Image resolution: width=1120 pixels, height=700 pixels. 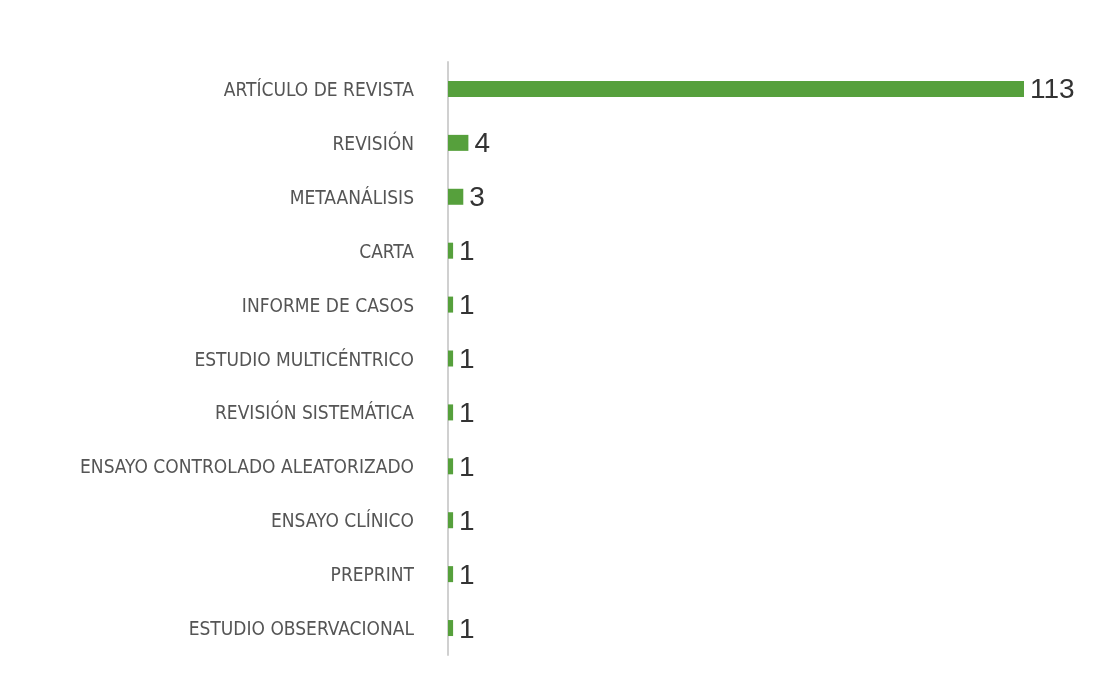 I want to click on data-label: 113, so click(x=1052, y=89).